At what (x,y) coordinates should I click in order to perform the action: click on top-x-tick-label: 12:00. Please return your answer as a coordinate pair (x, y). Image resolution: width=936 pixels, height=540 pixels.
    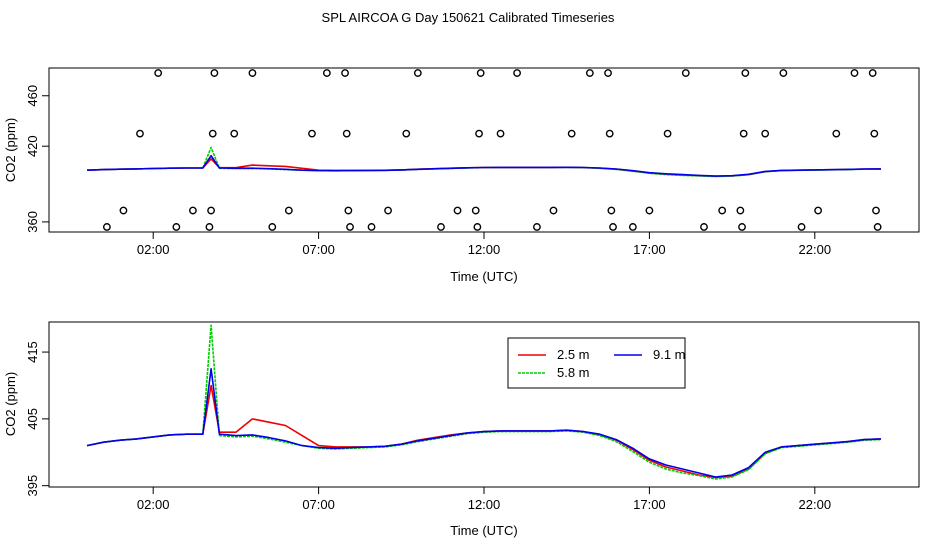
    Looking at the image, I should click on (484, 249).